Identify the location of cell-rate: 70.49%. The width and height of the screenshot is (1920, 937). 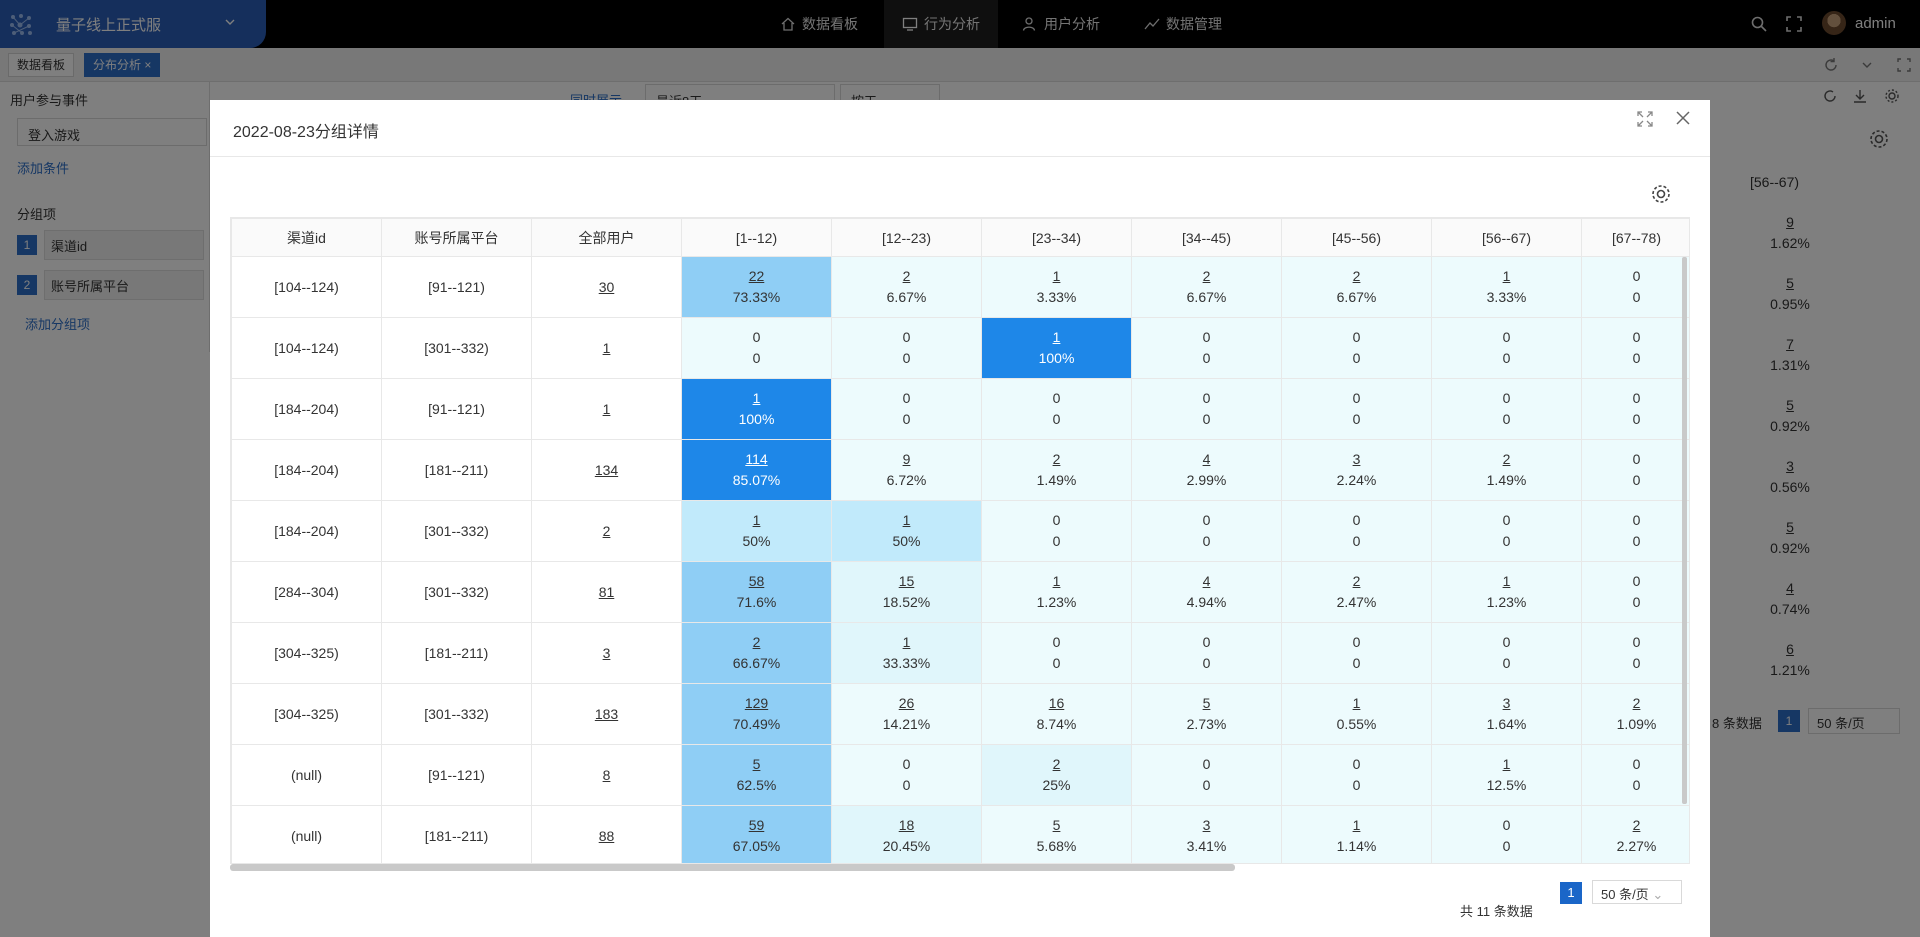
(756, 724).